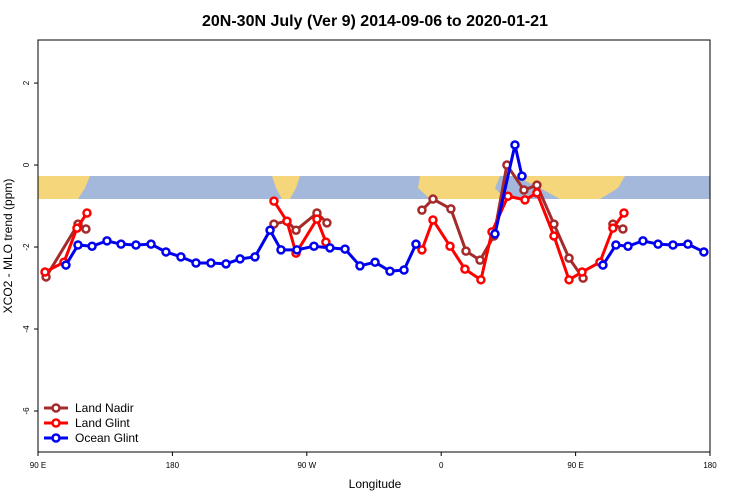  Describe the element at coordinates (104, 408) in the screenshot. I see `legend-label: Land Nadir` at that location.